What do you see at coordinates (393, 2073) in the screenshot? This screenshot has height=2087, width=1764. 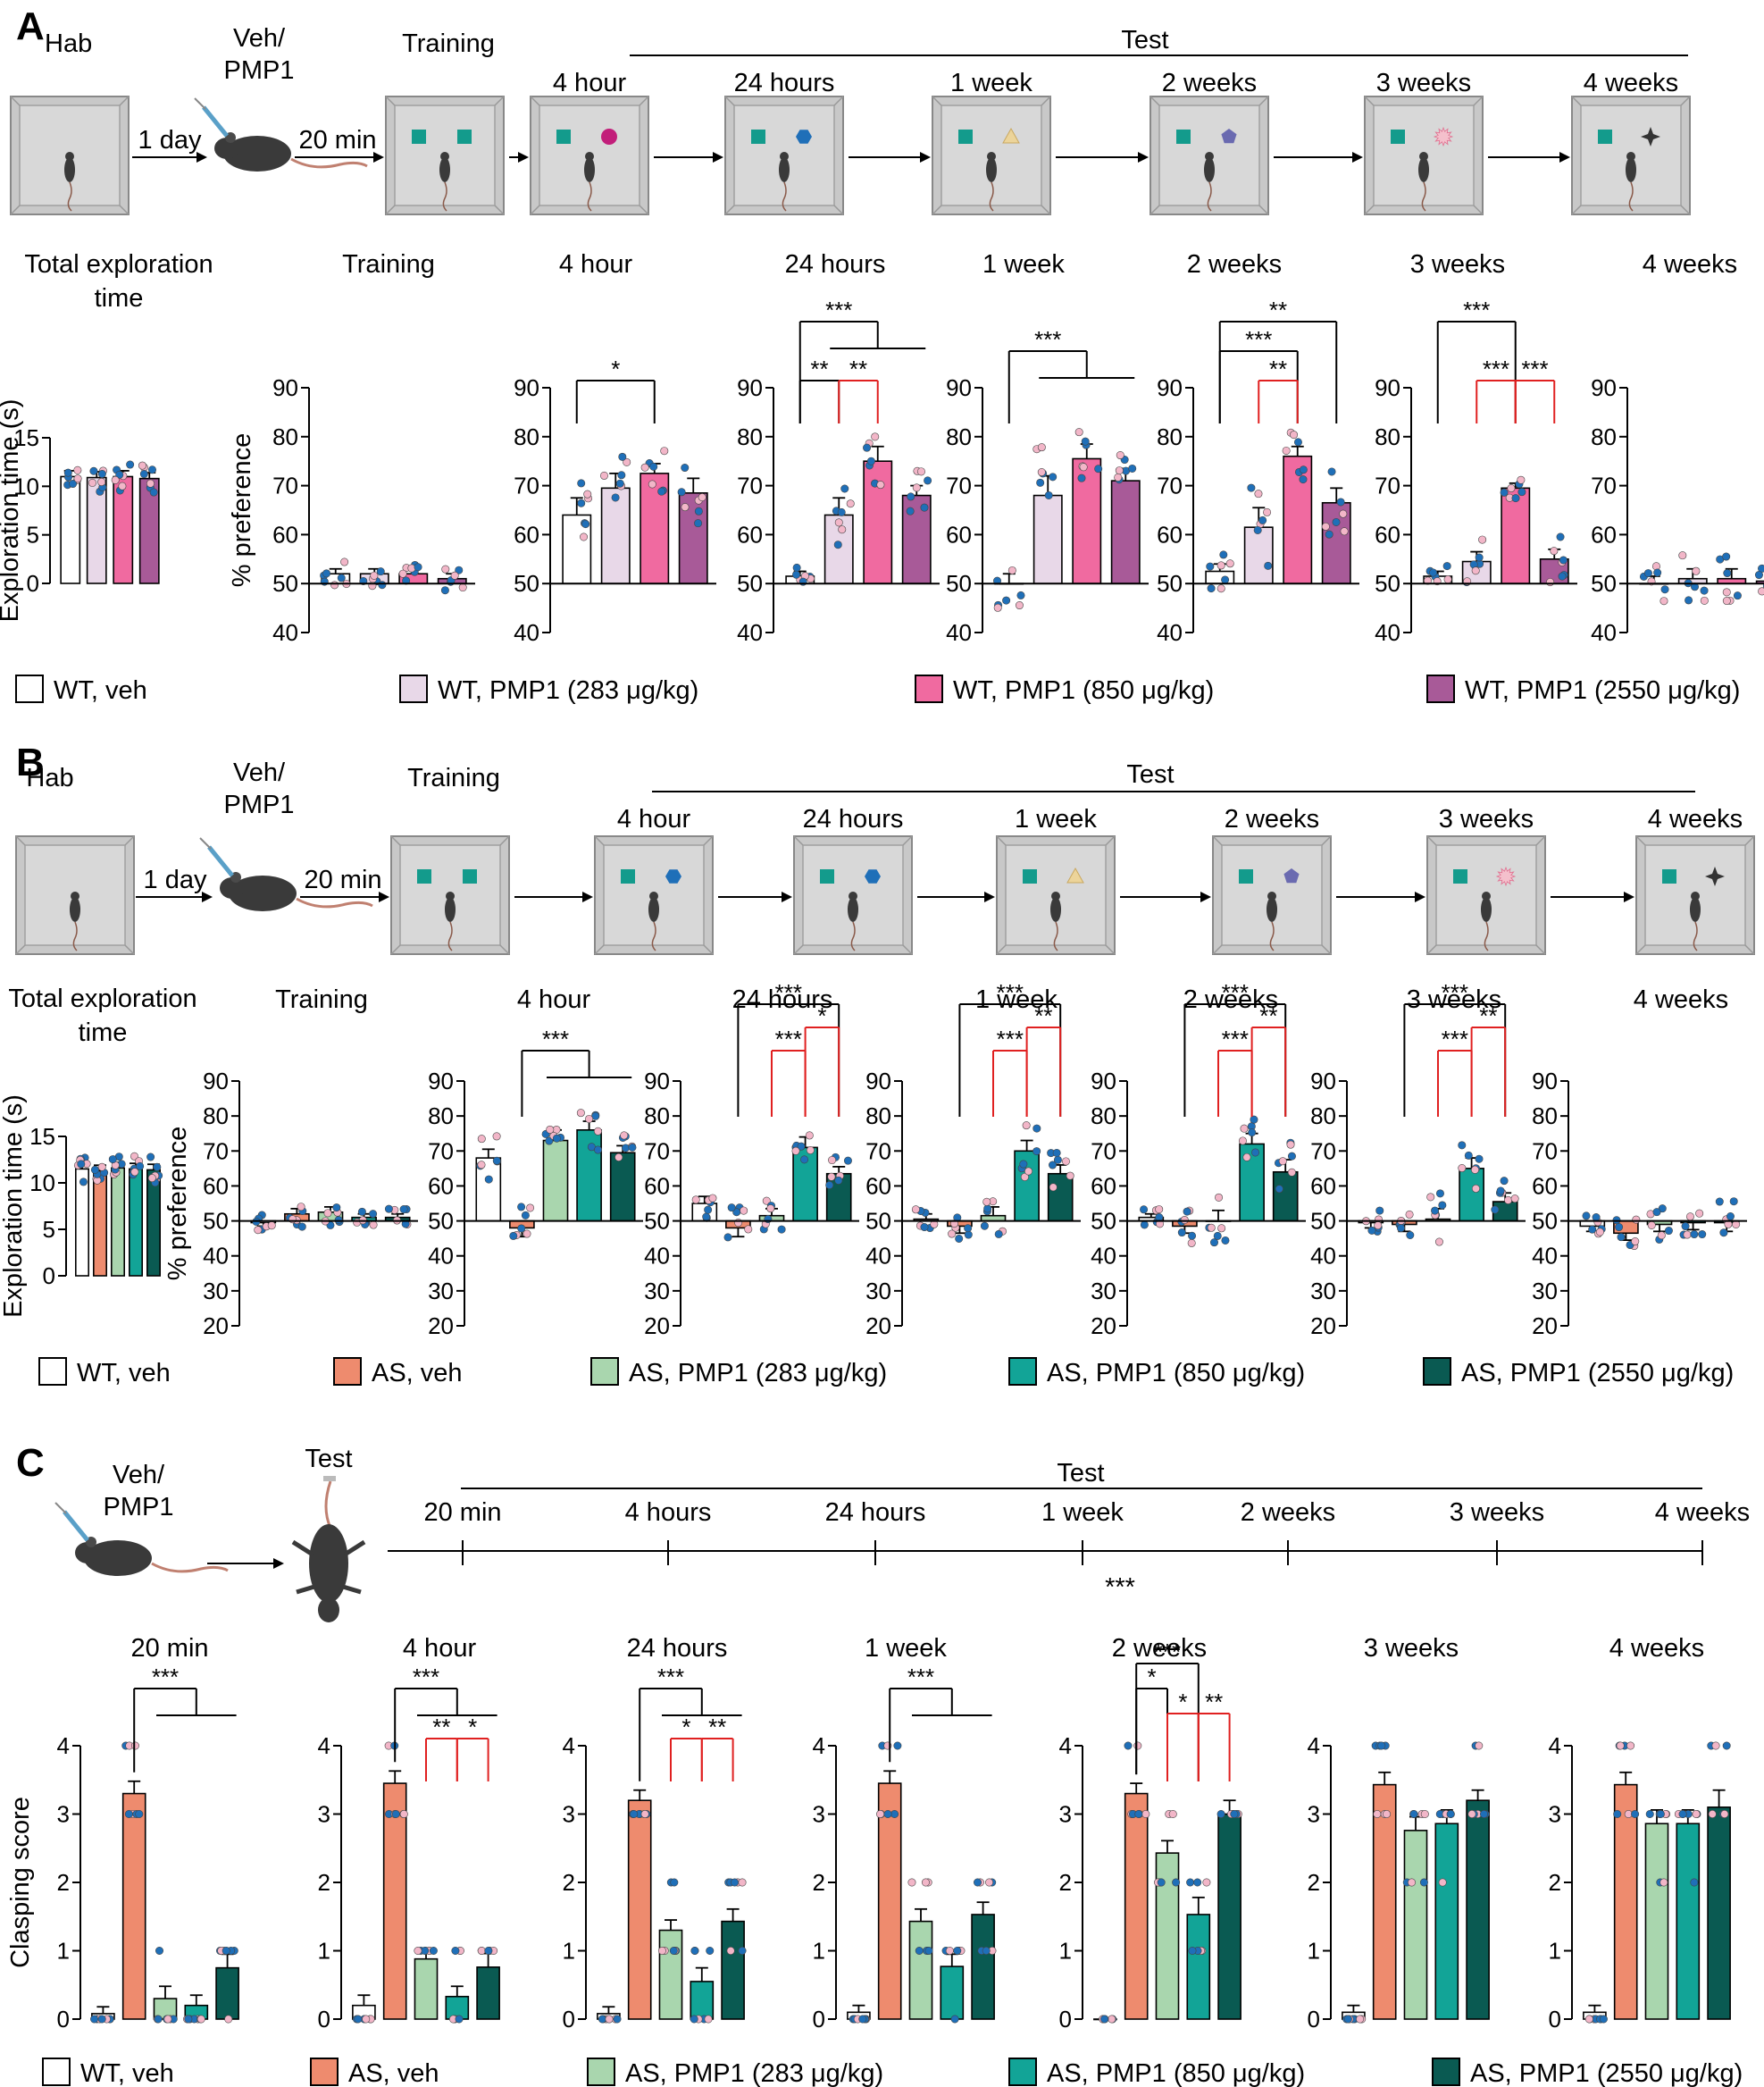 I see `legend-C-label: AS, veh` at bounding box center [393, 2073].